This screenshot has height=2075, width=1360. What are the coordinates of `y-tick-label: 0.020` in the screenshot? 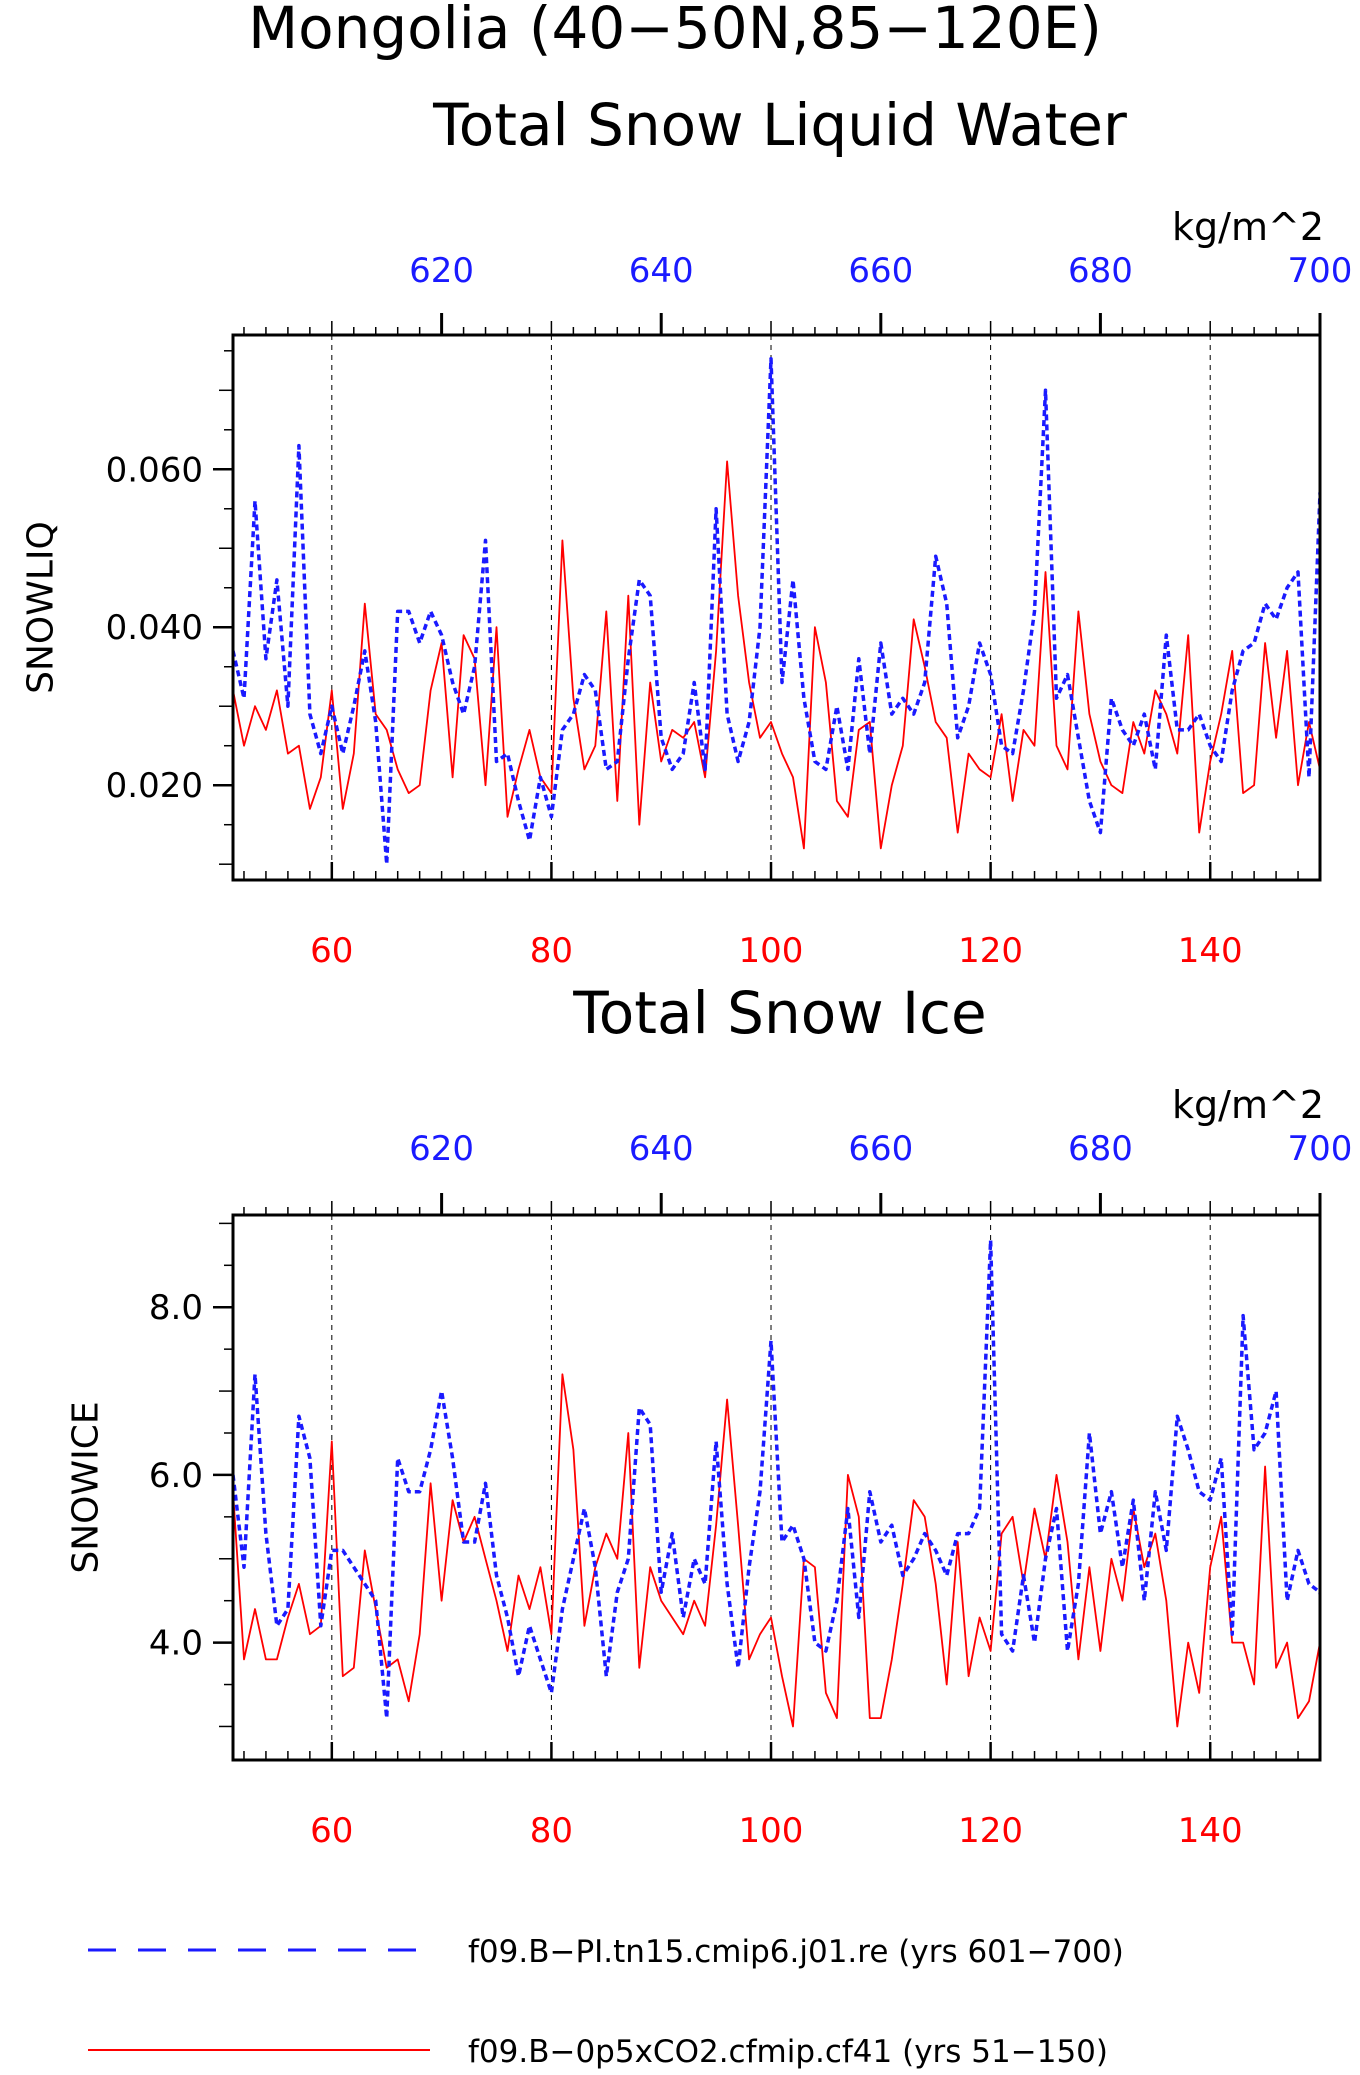 It's located at (154, 786).